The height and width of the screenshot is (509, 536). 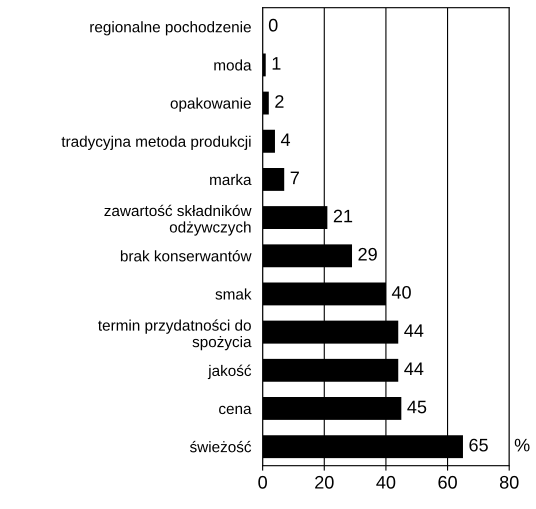 What do you see at coordinates (233, 65) in the screenshot?
I see `y-tick-label: moda` at bounding box center [233, 65].